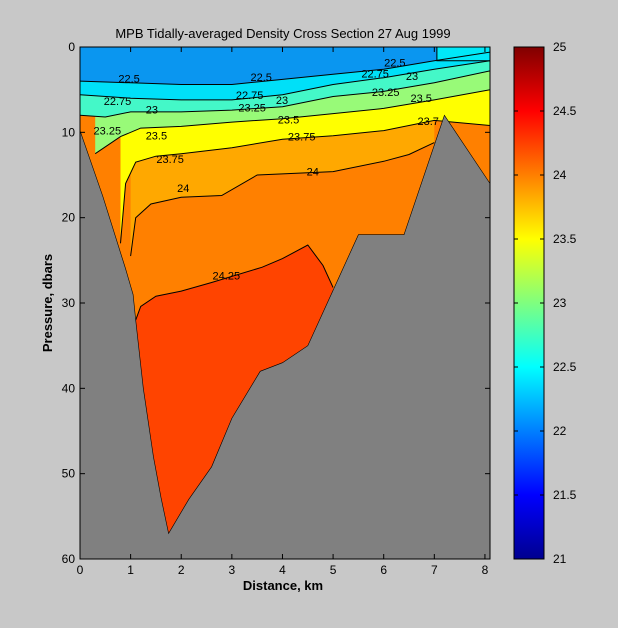 The width and height of the screenshot is (618, 628). Describe the element at coordinates (47, 303) in the screenshot. I see `y-axis-label: Pressure, dbars` at that location.